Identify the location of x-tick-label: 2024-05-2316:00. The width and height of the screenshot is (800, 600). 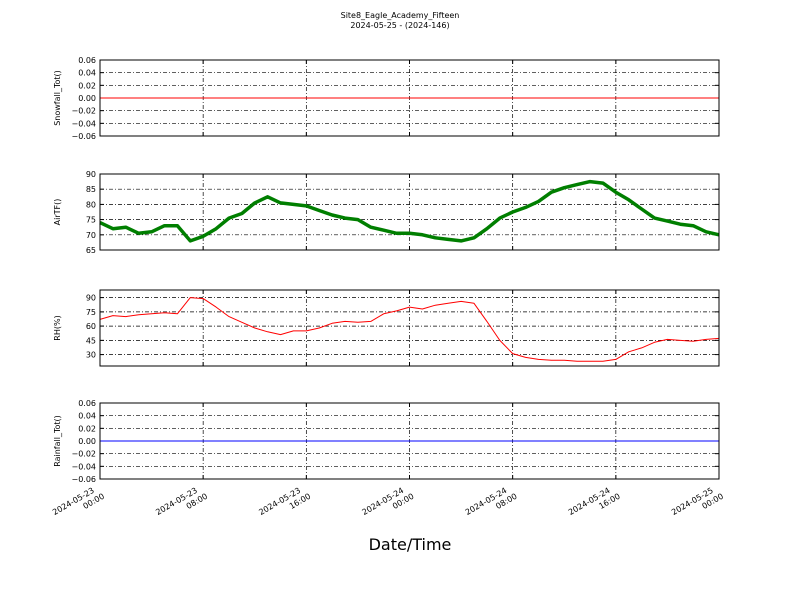
(284, 504).